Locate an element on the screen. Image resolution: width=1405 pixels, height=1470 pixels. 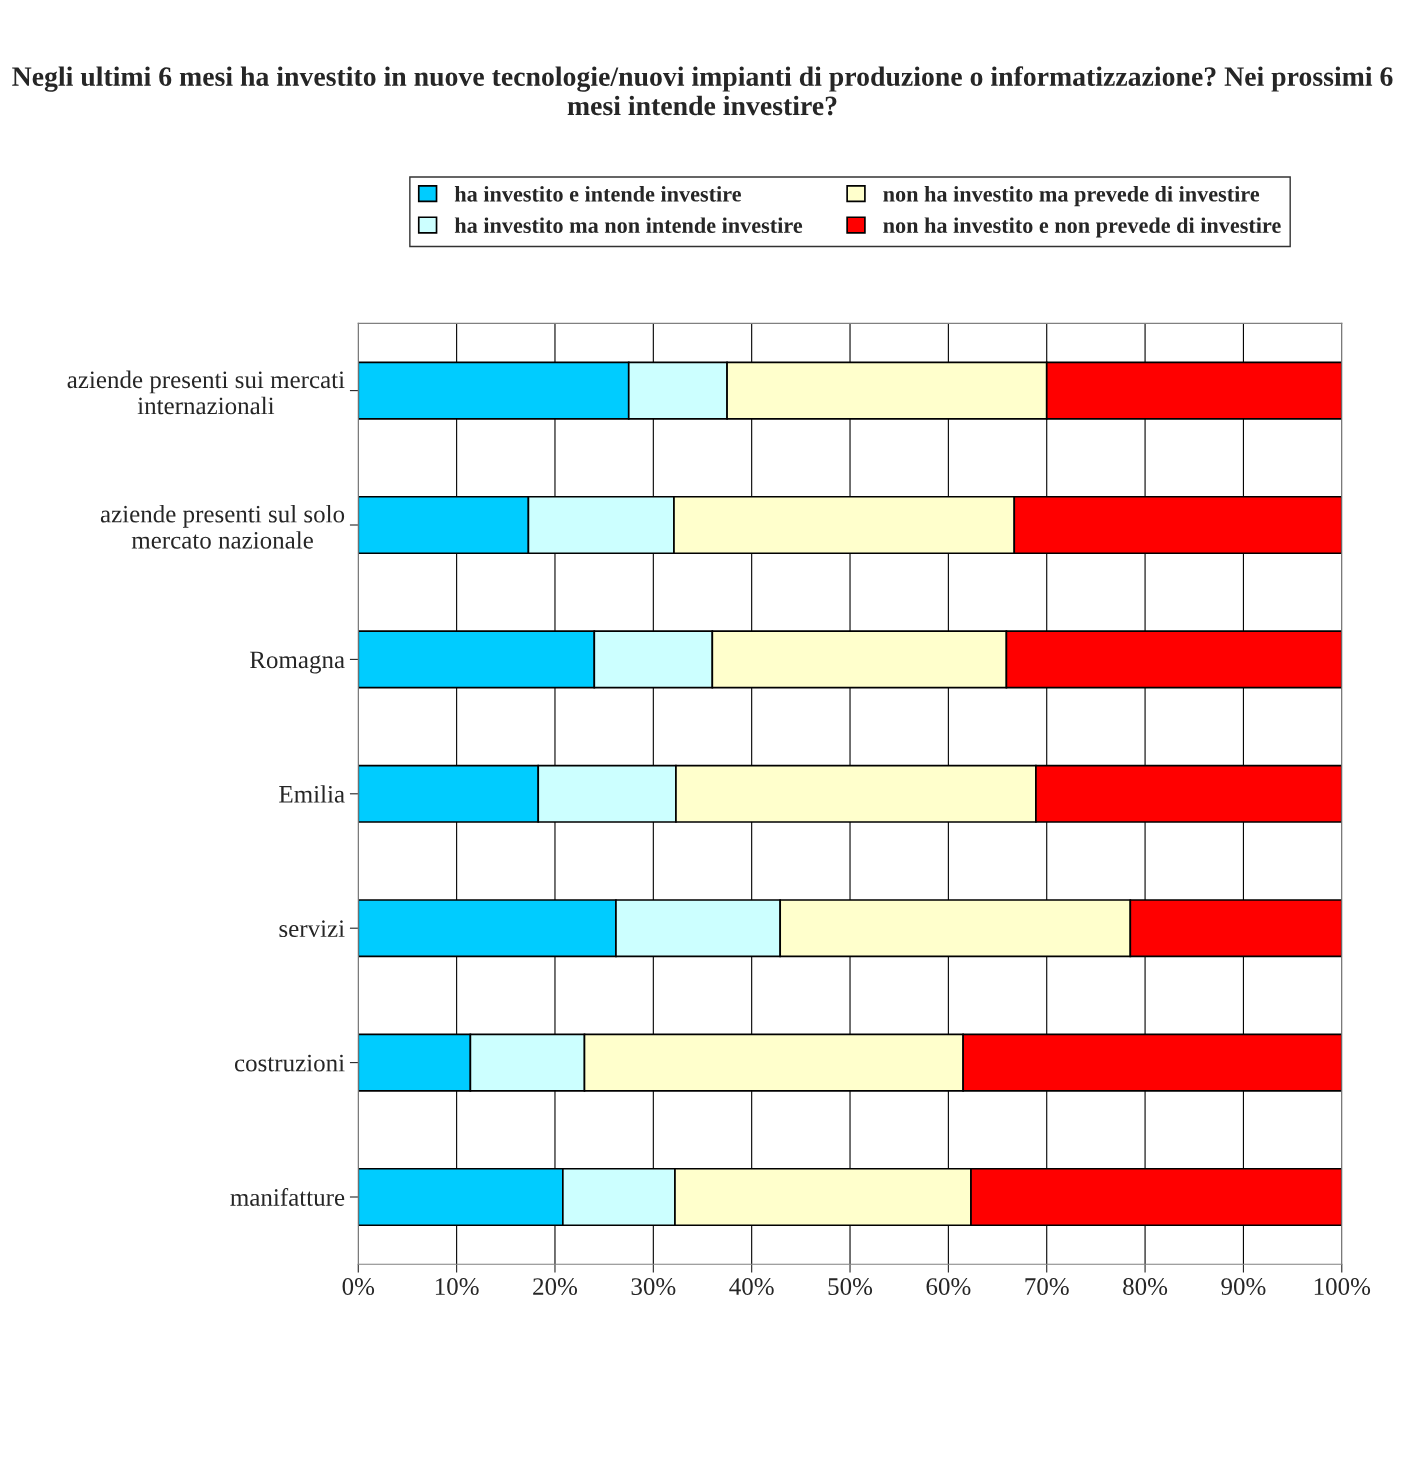
x-tick-label: 40% is located at coordinates (751, 1287).